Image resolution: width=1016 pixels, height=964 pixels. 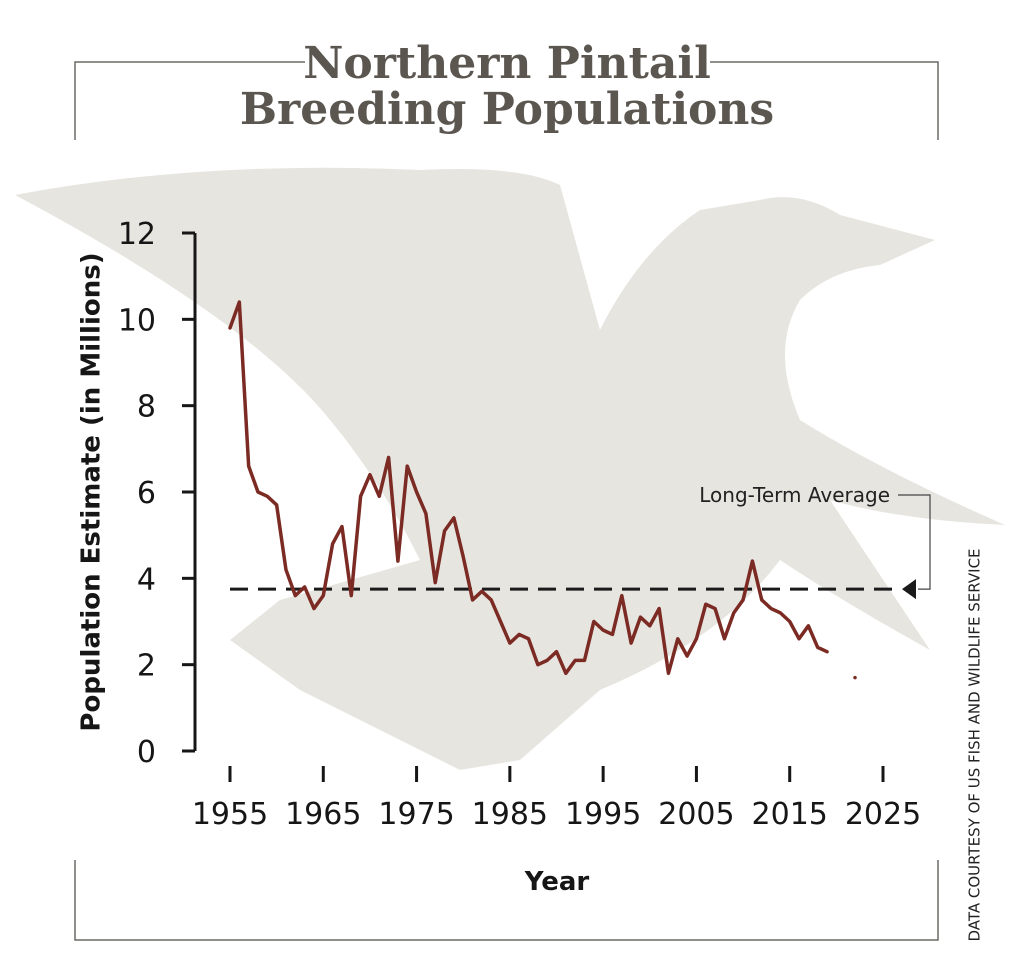 I want to click on average-arrow, so click(x=909, y=589).